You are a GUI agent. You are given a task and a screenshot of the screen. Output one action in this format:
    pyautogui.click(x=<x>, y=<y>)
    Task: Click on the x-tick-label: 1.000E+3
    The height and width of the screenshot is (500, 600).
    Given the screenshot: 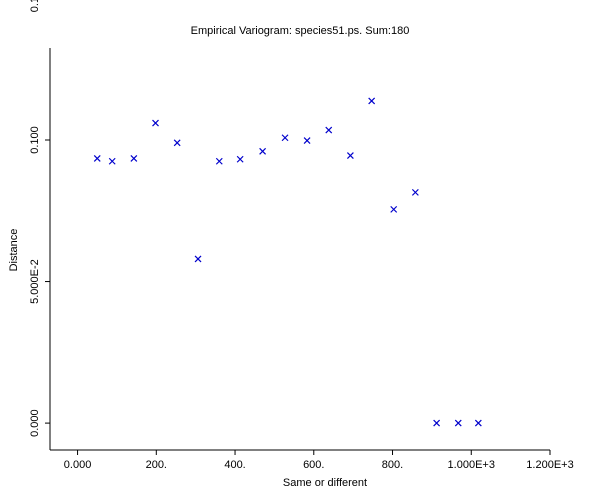 What is the action you would take?
    pyautogui.click(x=471, y=465)
    